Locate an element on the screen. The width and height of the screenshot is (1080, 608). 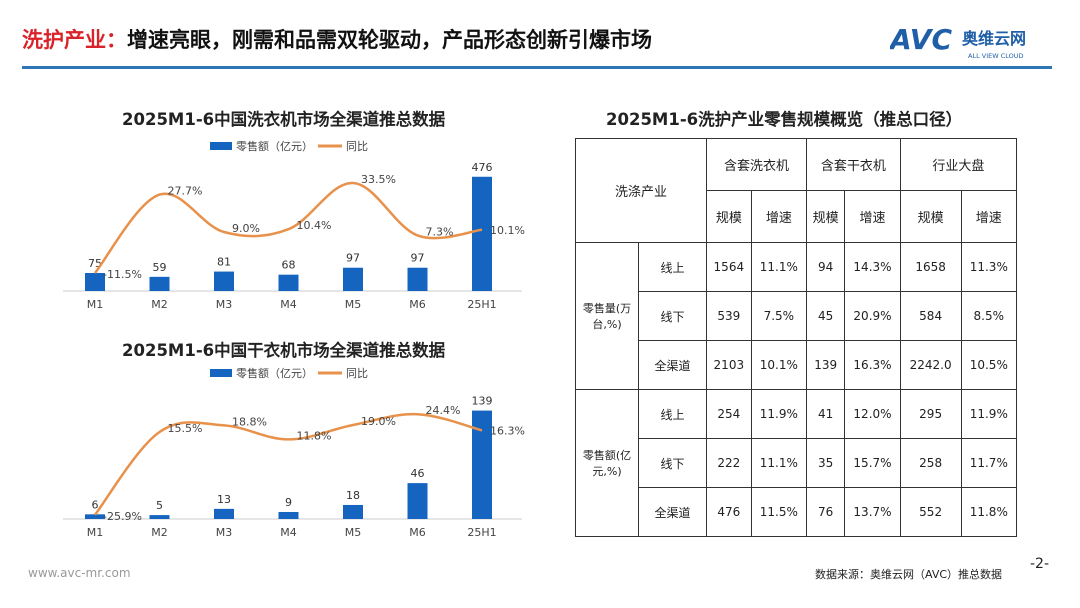
value-cell: 476 is located at coordinates (729, 512).